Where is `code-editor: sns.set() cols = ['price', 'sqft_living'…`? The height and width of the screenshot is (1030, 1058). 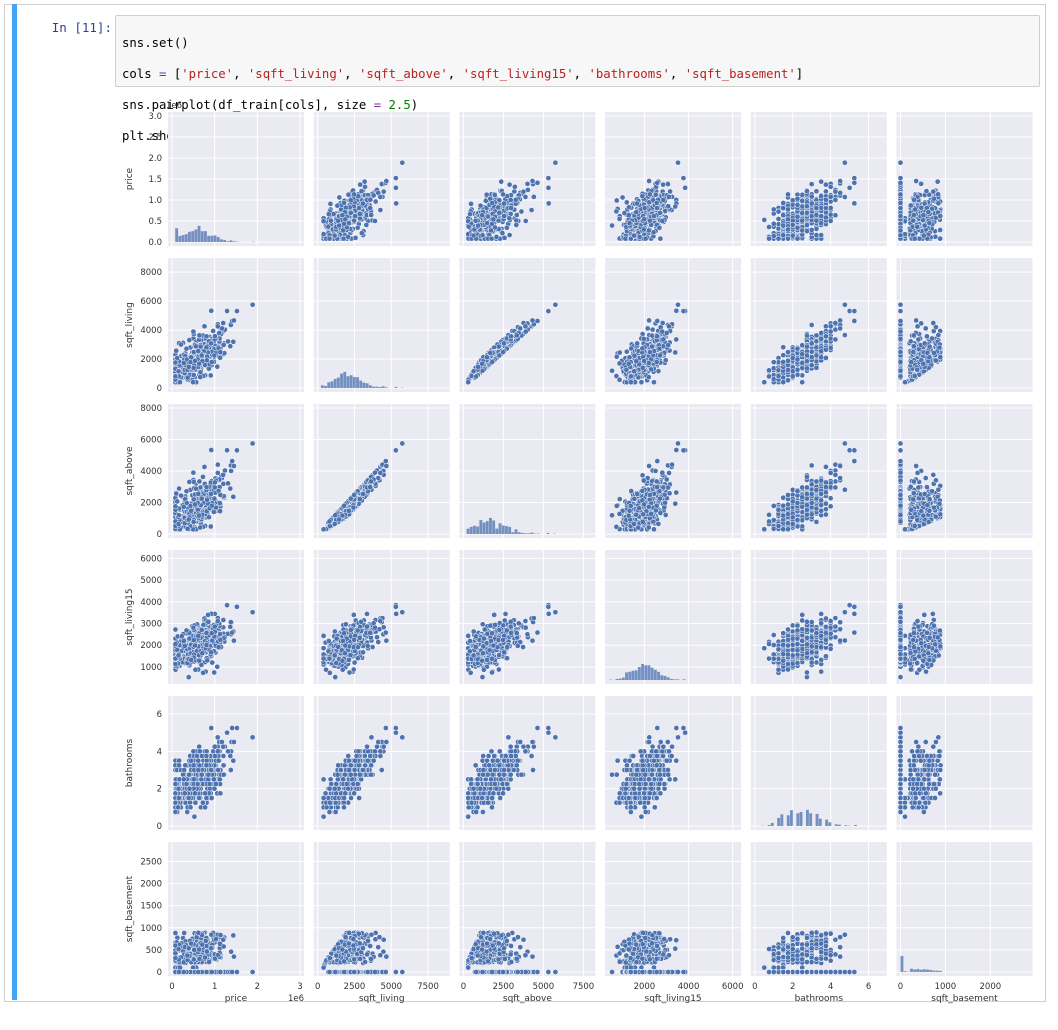 code-editor: sns.set() cols = ['price', 'sqft_living'… is located at coordinates (577, 51).